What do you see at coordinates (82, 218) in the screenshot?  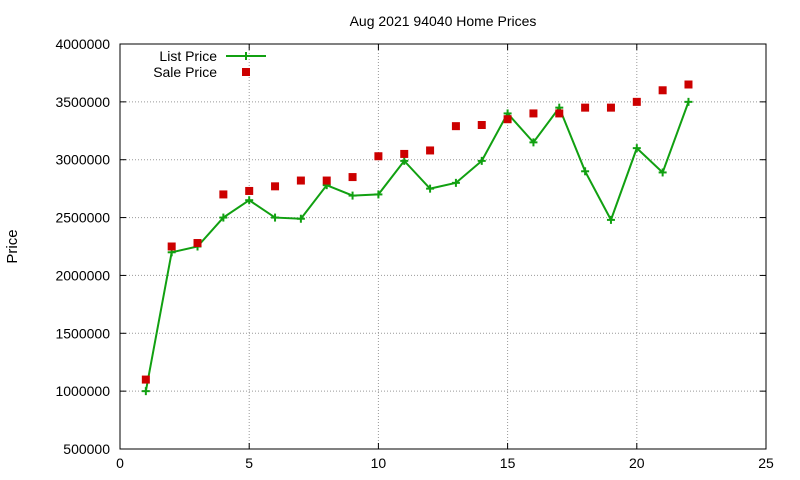 I see `y-tick-label: 2500000` at bounding box center [82, 218].